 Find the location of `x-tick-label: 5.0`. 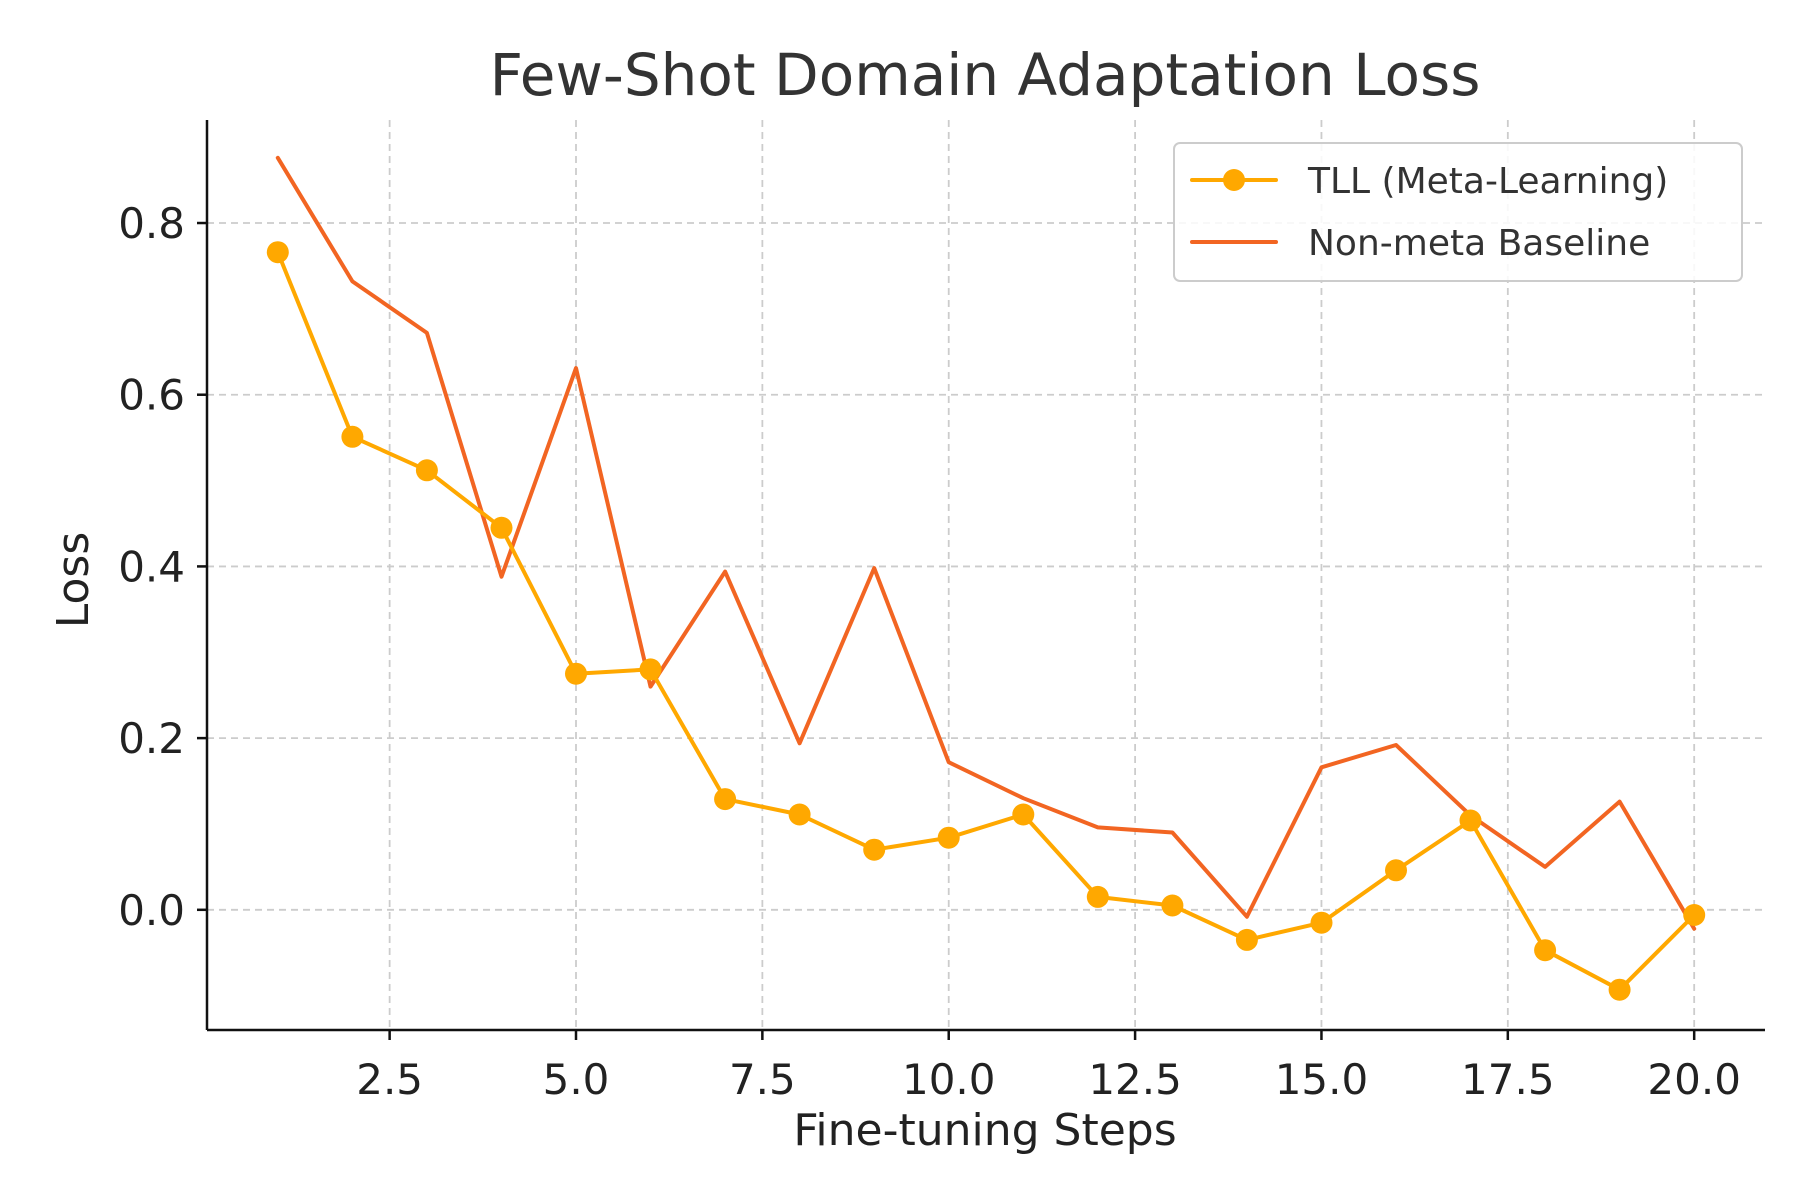

x-tick-label: 5.0 is located at coordinates (576, 1079).